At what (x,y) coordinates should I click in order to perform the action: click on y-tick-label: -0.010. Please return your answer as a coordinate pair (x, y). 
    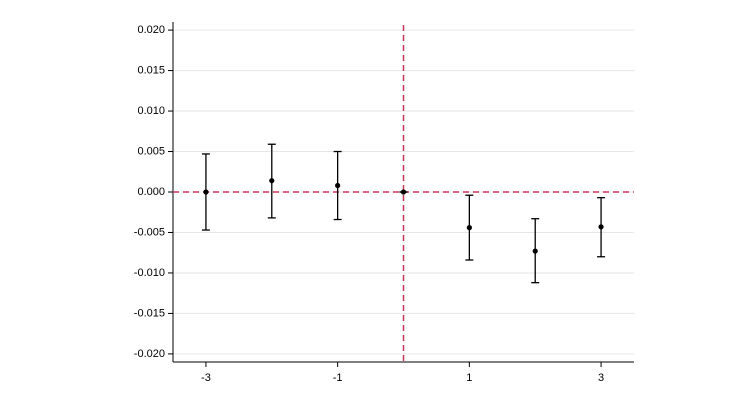
    Looking at the image, I should click on (149, 273).